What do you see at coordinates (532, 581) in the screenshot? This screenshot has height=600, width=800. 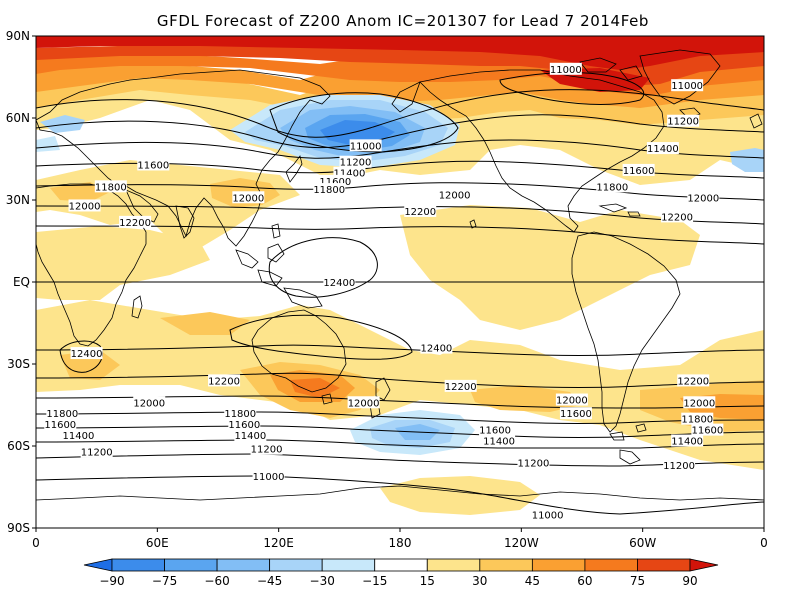 I see `colorbar-label: 45` at bounding box center [532, 581].